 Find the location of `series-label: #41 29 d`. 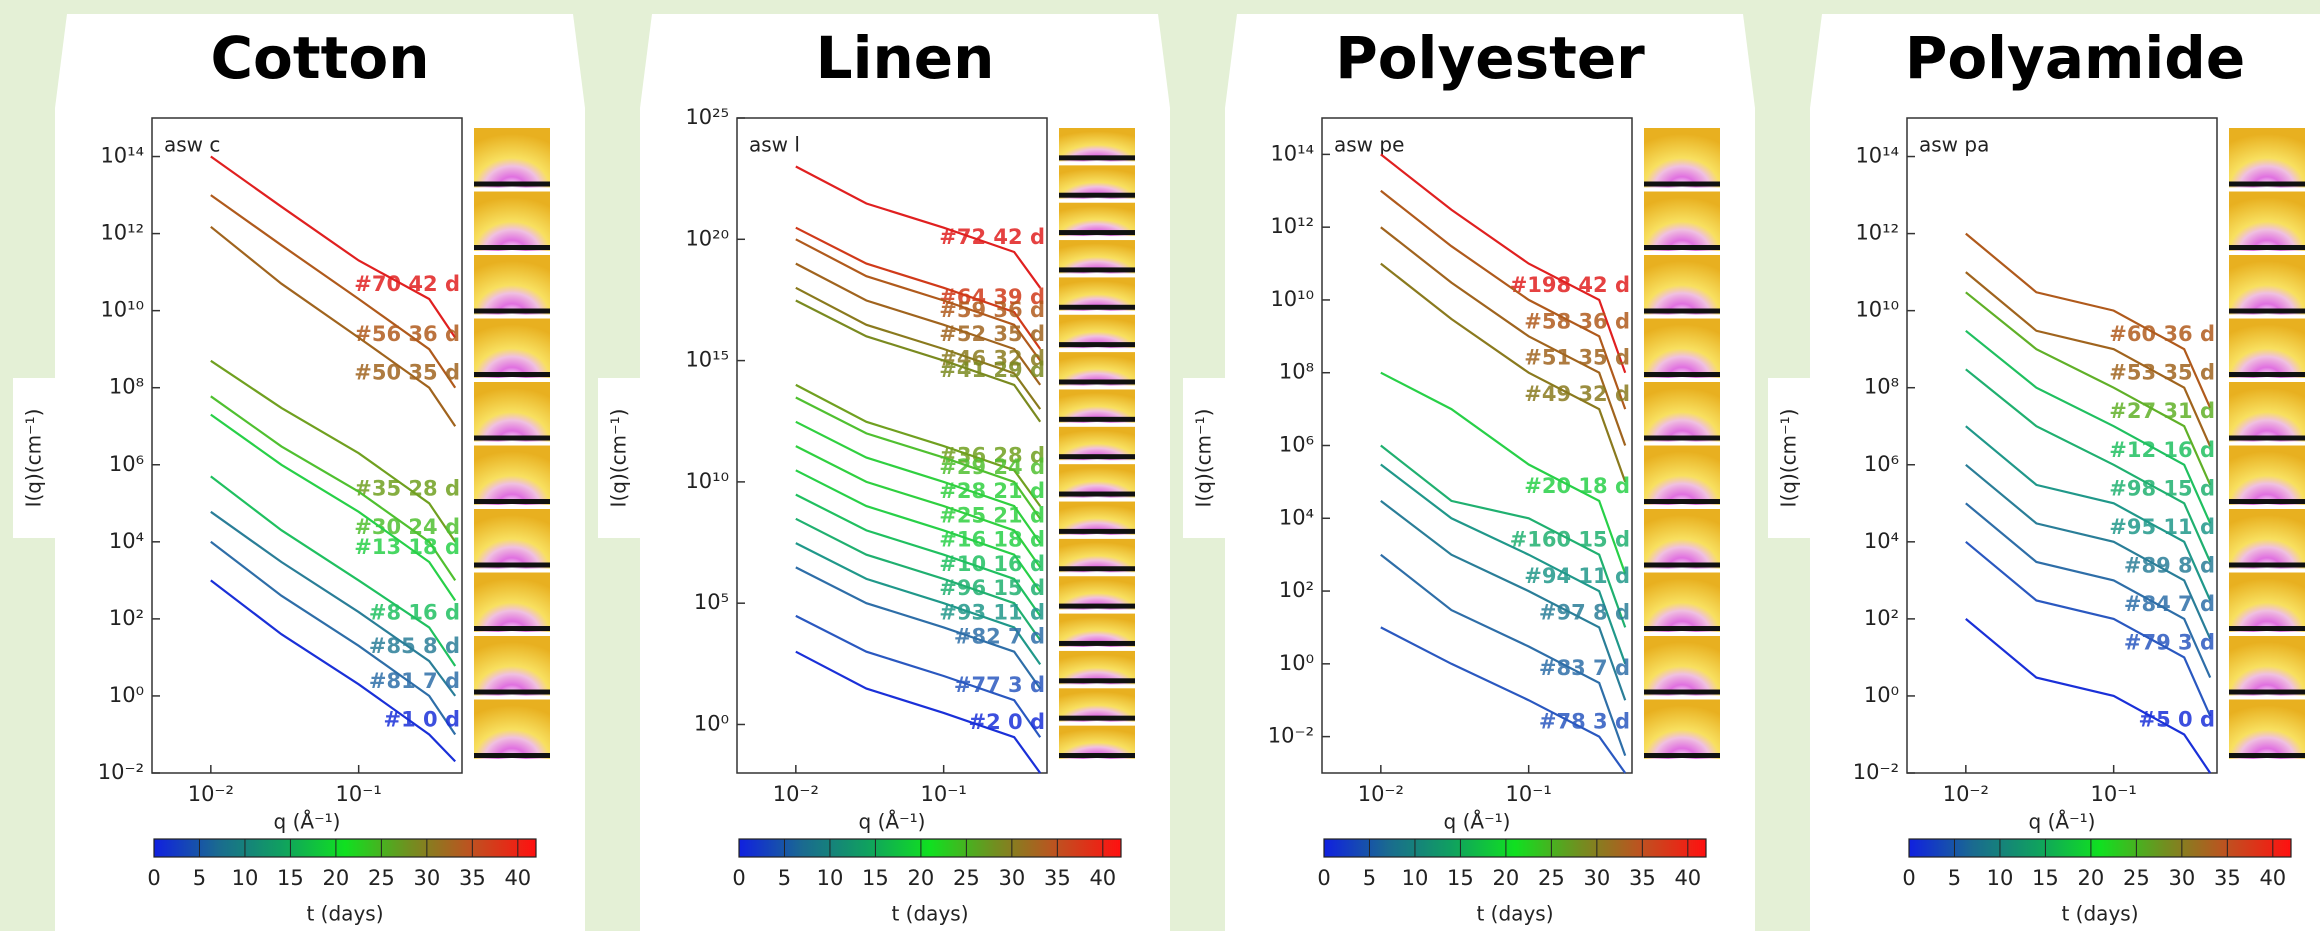

series-label: #41 29 d is located at coordinates (992, 370).